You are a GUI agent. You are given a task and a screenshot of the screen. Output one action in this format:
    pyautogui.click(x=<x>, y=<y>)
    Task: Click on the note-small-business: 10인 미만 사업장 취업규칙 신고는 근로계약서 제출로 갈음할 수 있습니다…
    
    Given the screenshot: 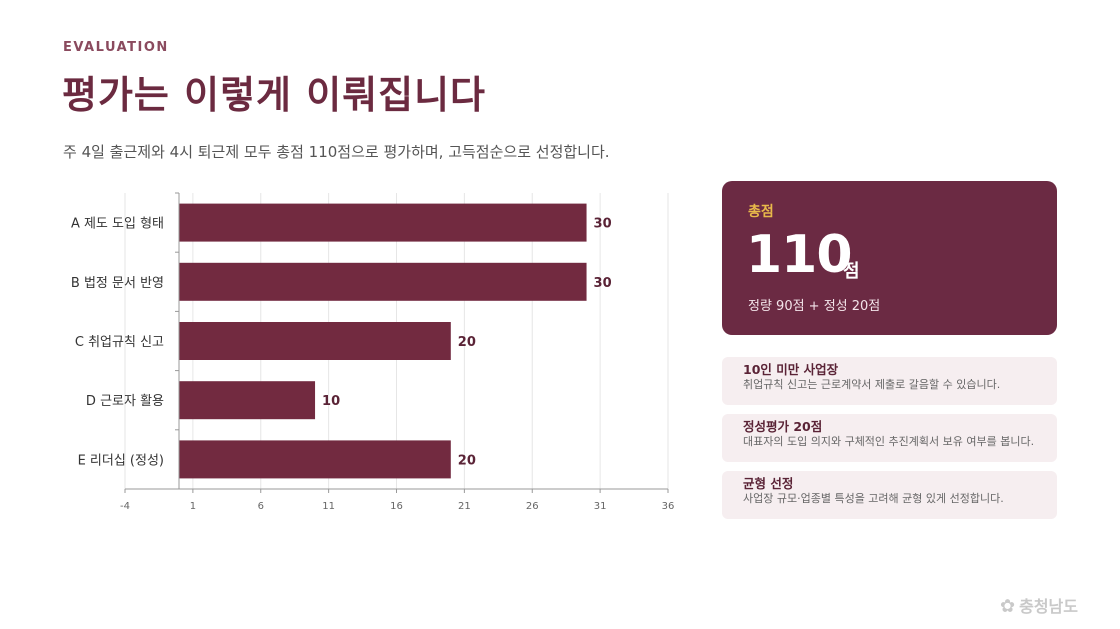 What is the action you would take?
    pyautogui.click(x=889, y=381)
    